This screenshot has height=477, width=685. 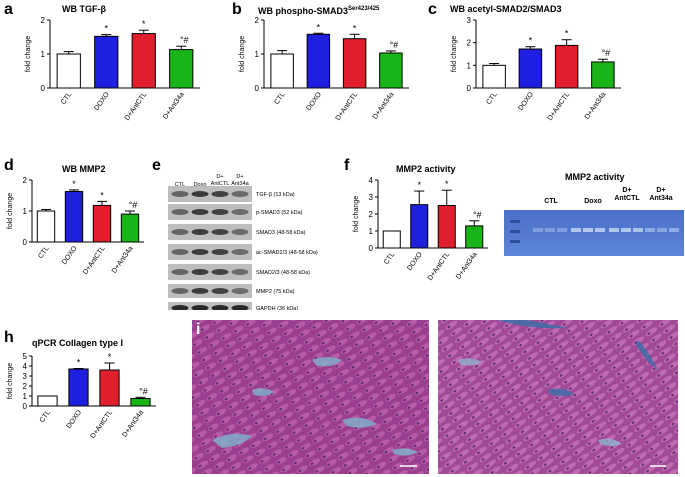 I want to click on panel-title-d: WB MMP2, so click(x=84, y=169).